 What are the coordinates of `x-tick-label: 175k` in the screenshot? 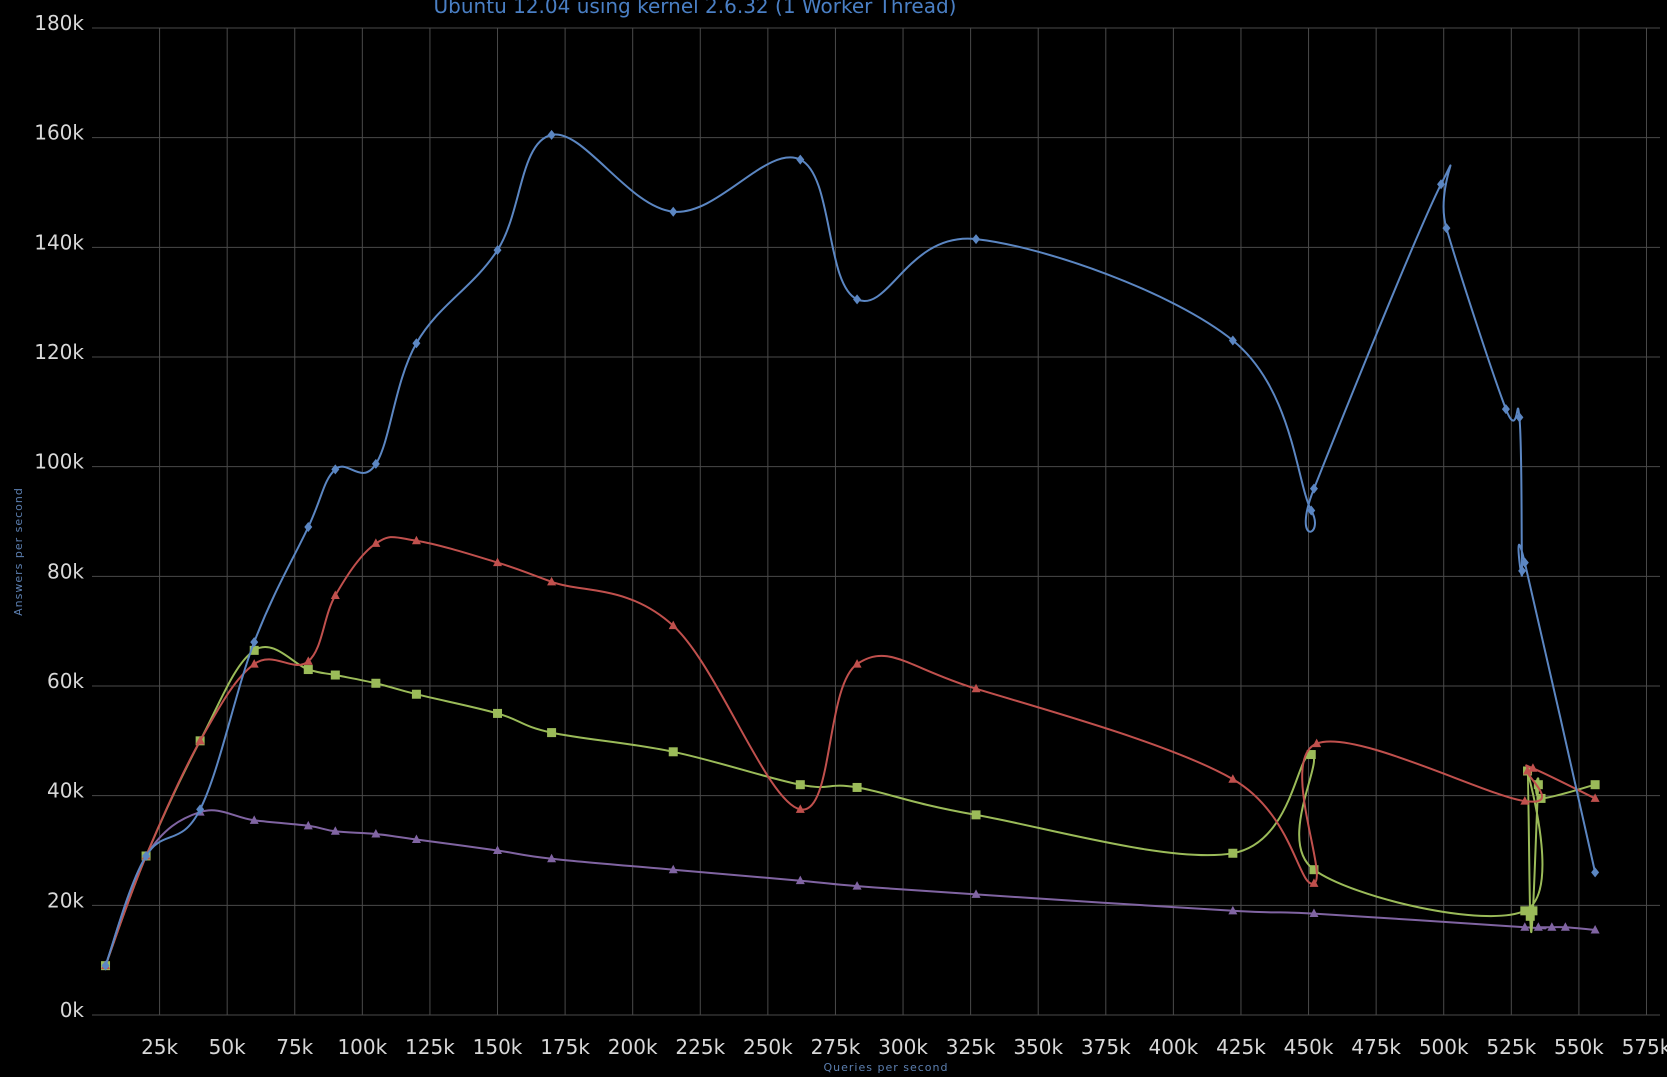 It's located at (565, 1047).